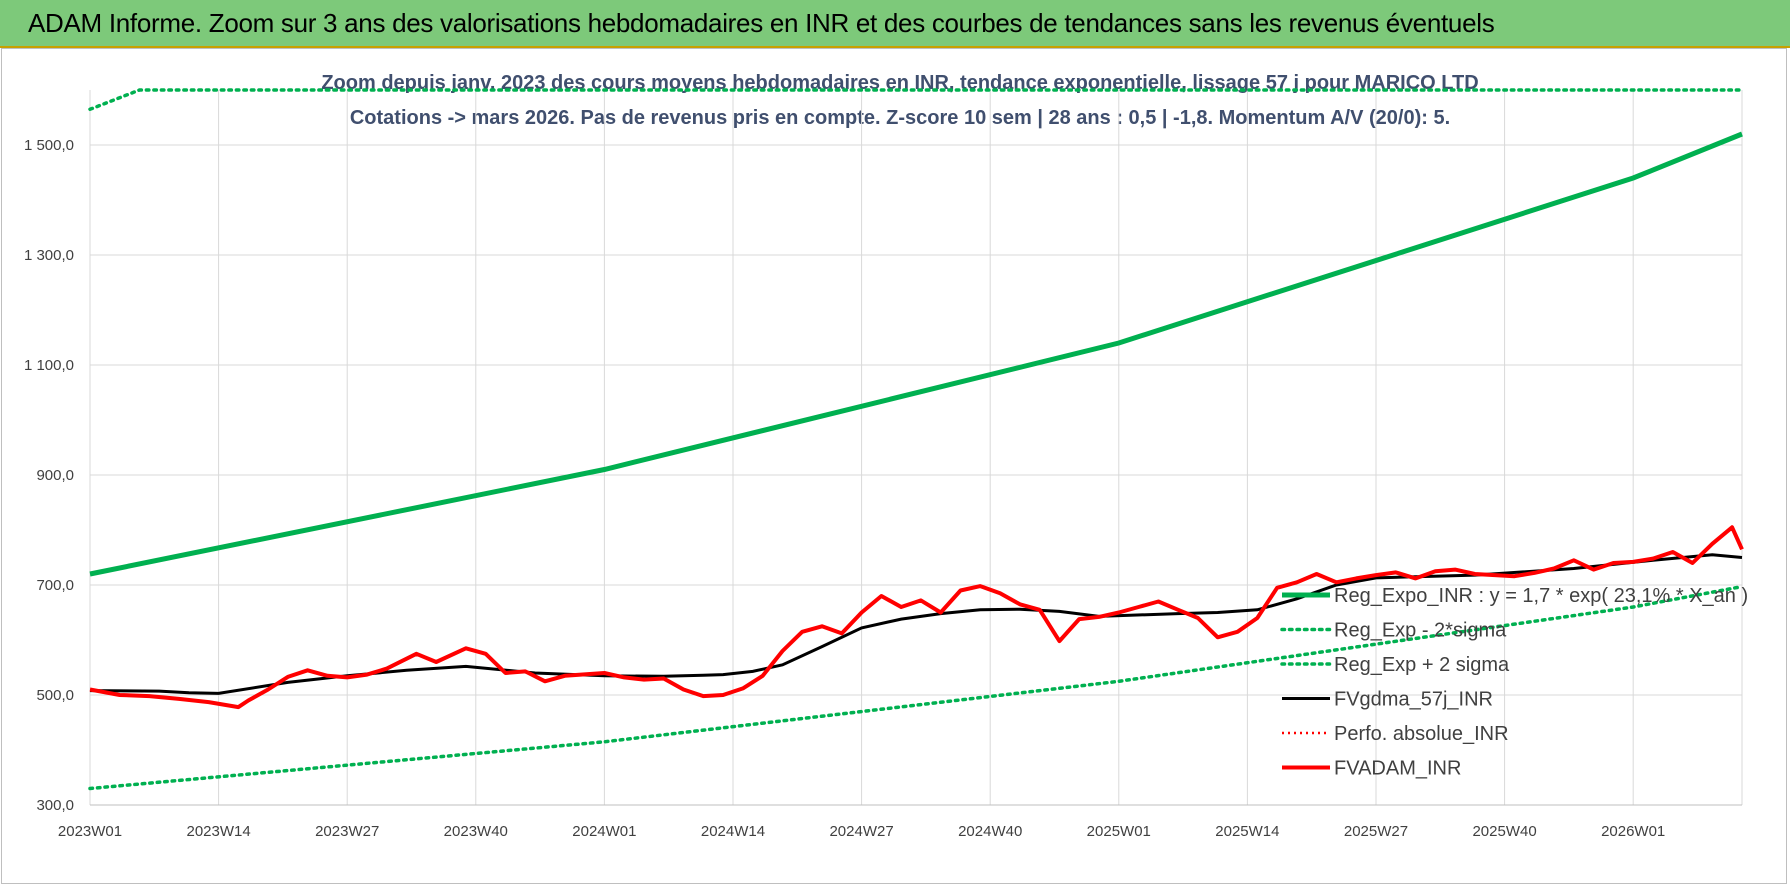 The image size is (1790, 886). Describe the element at coordinates (90, 831) in the screenshot. I see `x-tick-label: 2023W01` at that location.